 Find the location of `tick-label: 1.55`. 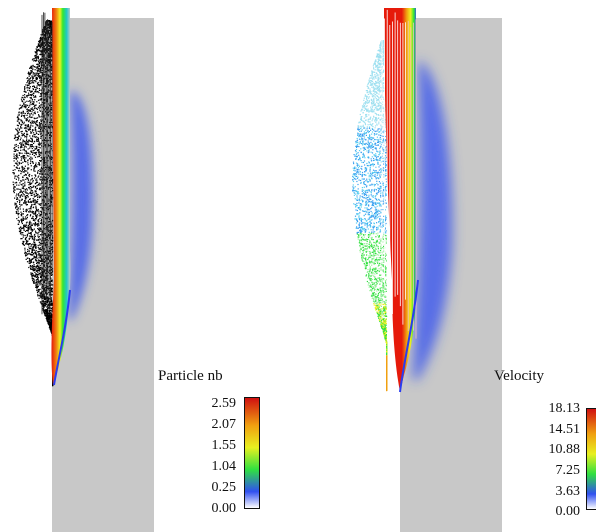

tick-label: 1.55 is located at coordinates (224, 445).